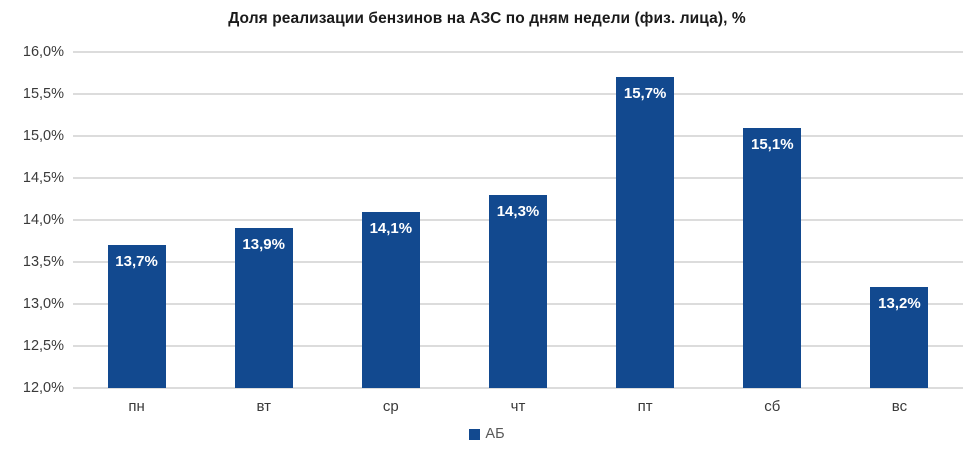 The width and height of the screenshot is (974, 451). Describe the element at coordinates (645, 406) in the screenshot. I see `x-tick-label: пт` at that location.